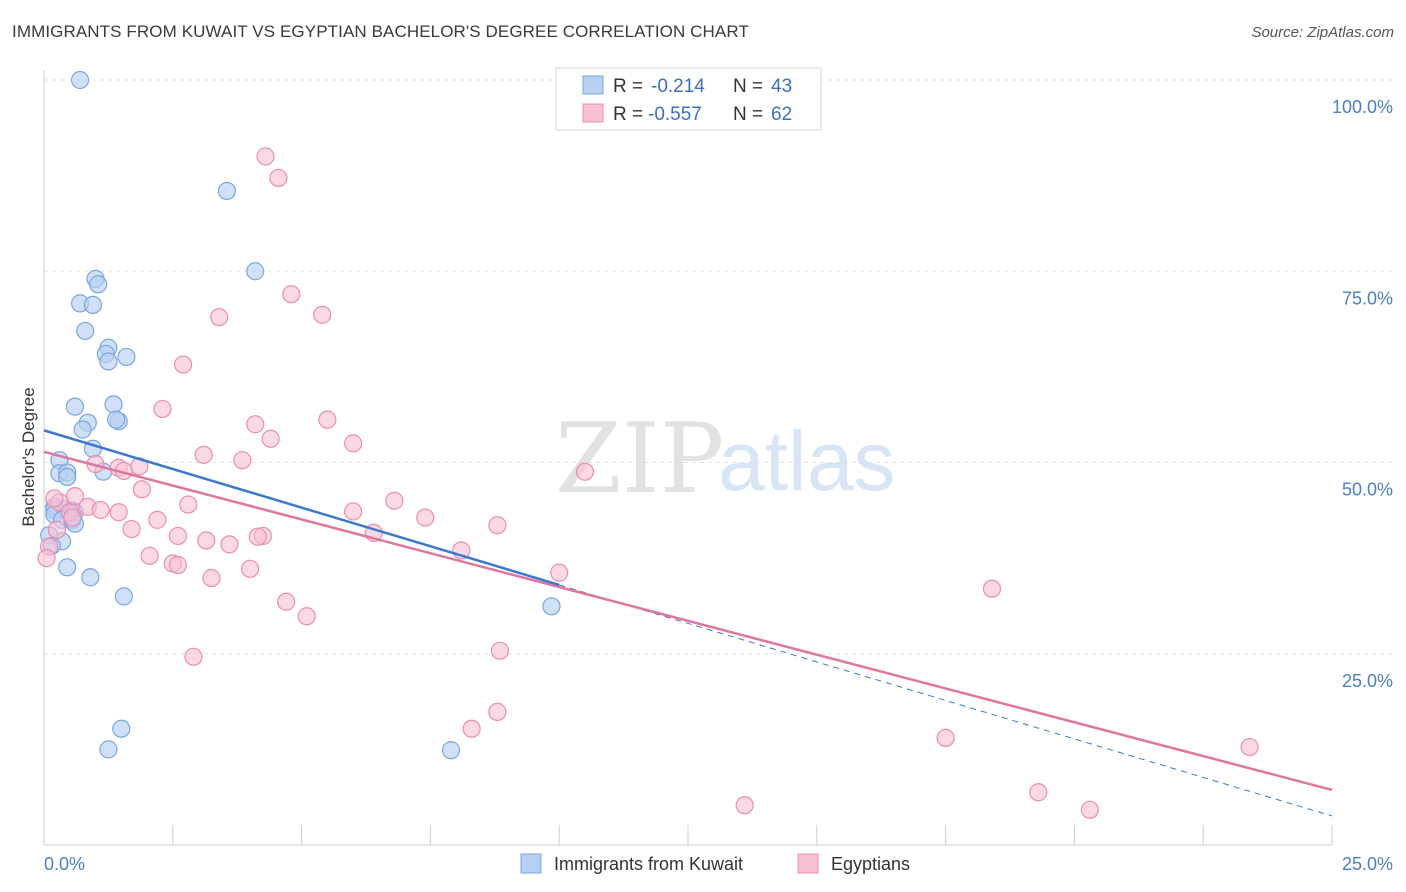 The height and width of the screenshot is (892, 1406). I want to click on legend-r-value-1: -0.214, so click(678, 86).